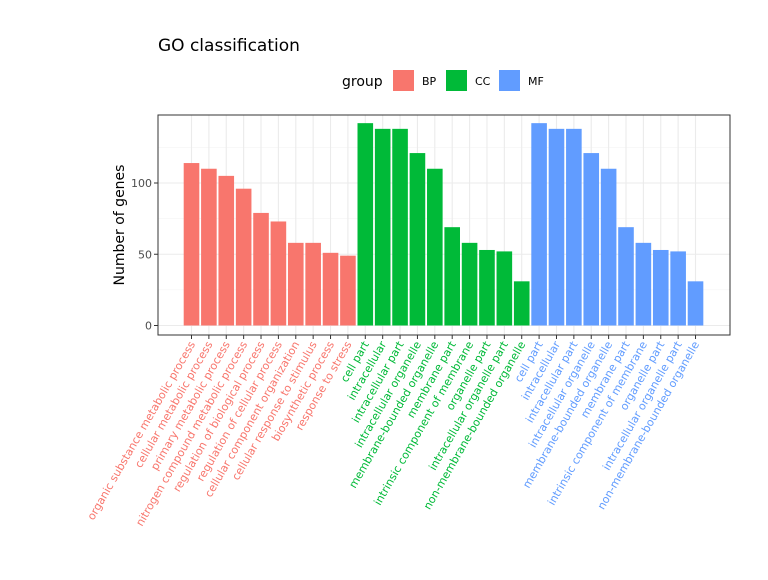 The width and height of the screenshot is (768, 580). I want to click on legend-title: group, so click(362, 82).